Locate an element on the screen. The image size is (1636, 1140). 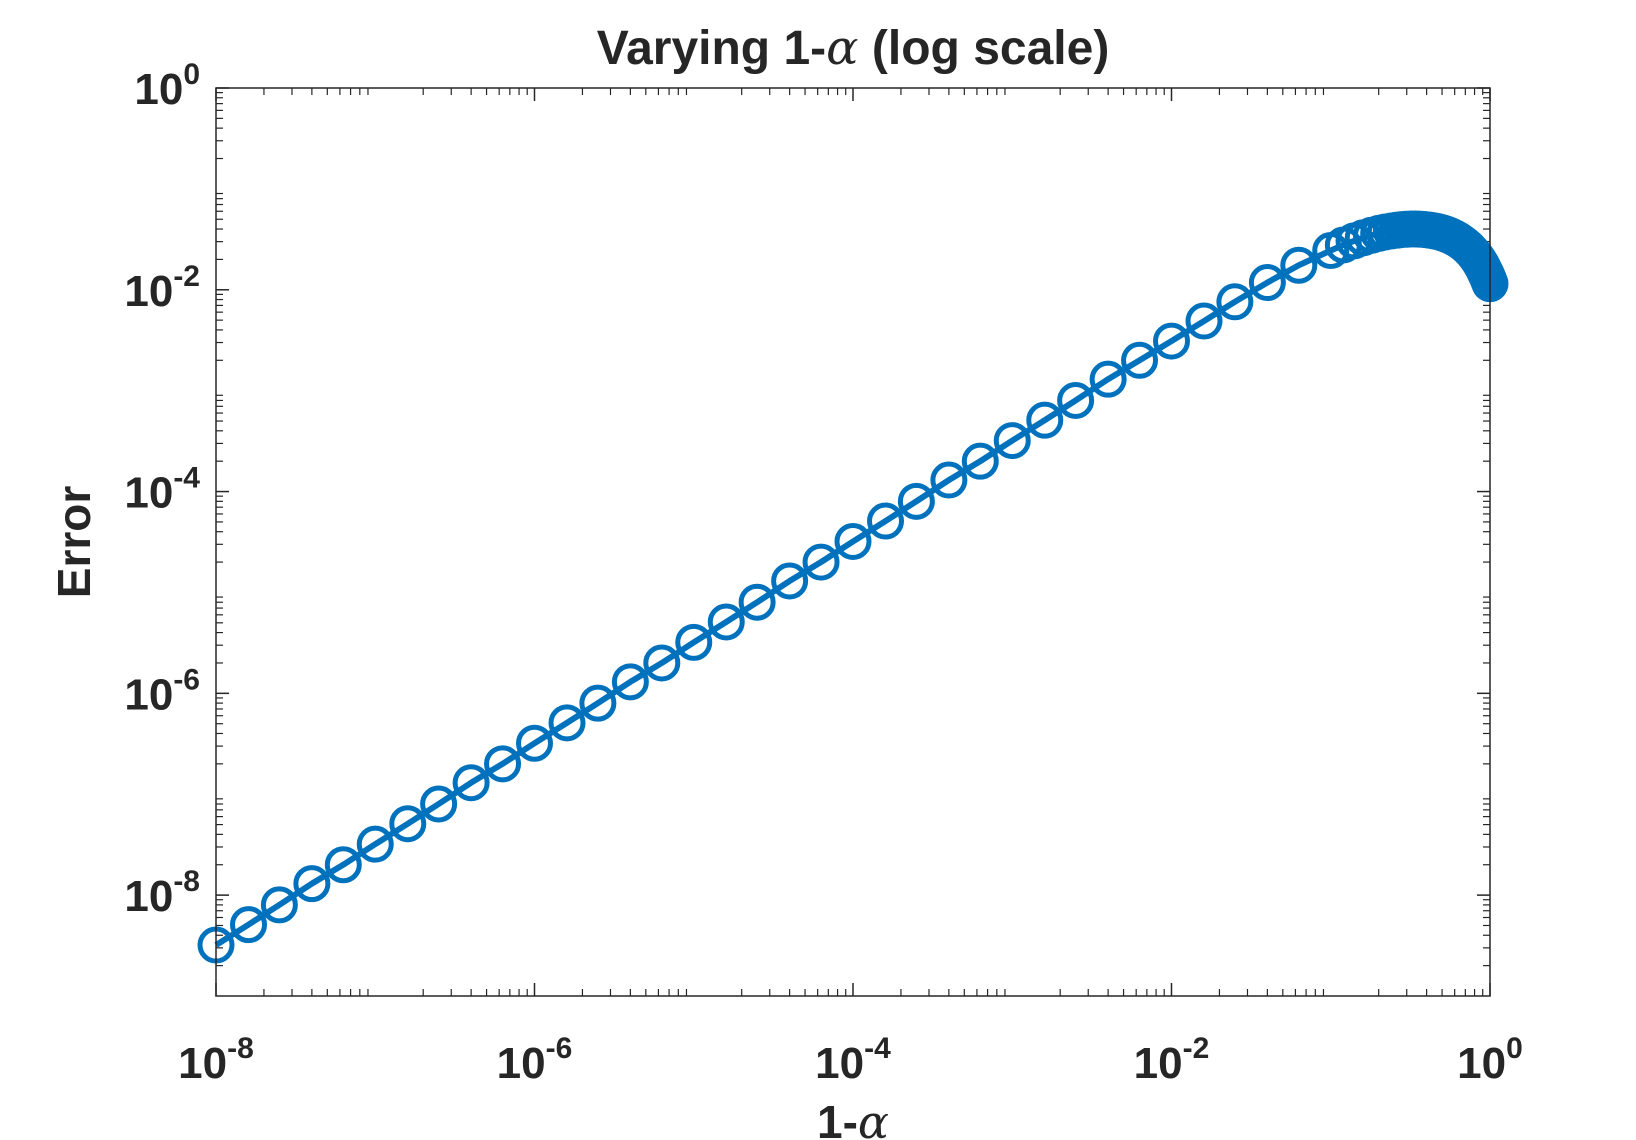
x-axis-title: 1-α is located at coordinates (853, 1117).